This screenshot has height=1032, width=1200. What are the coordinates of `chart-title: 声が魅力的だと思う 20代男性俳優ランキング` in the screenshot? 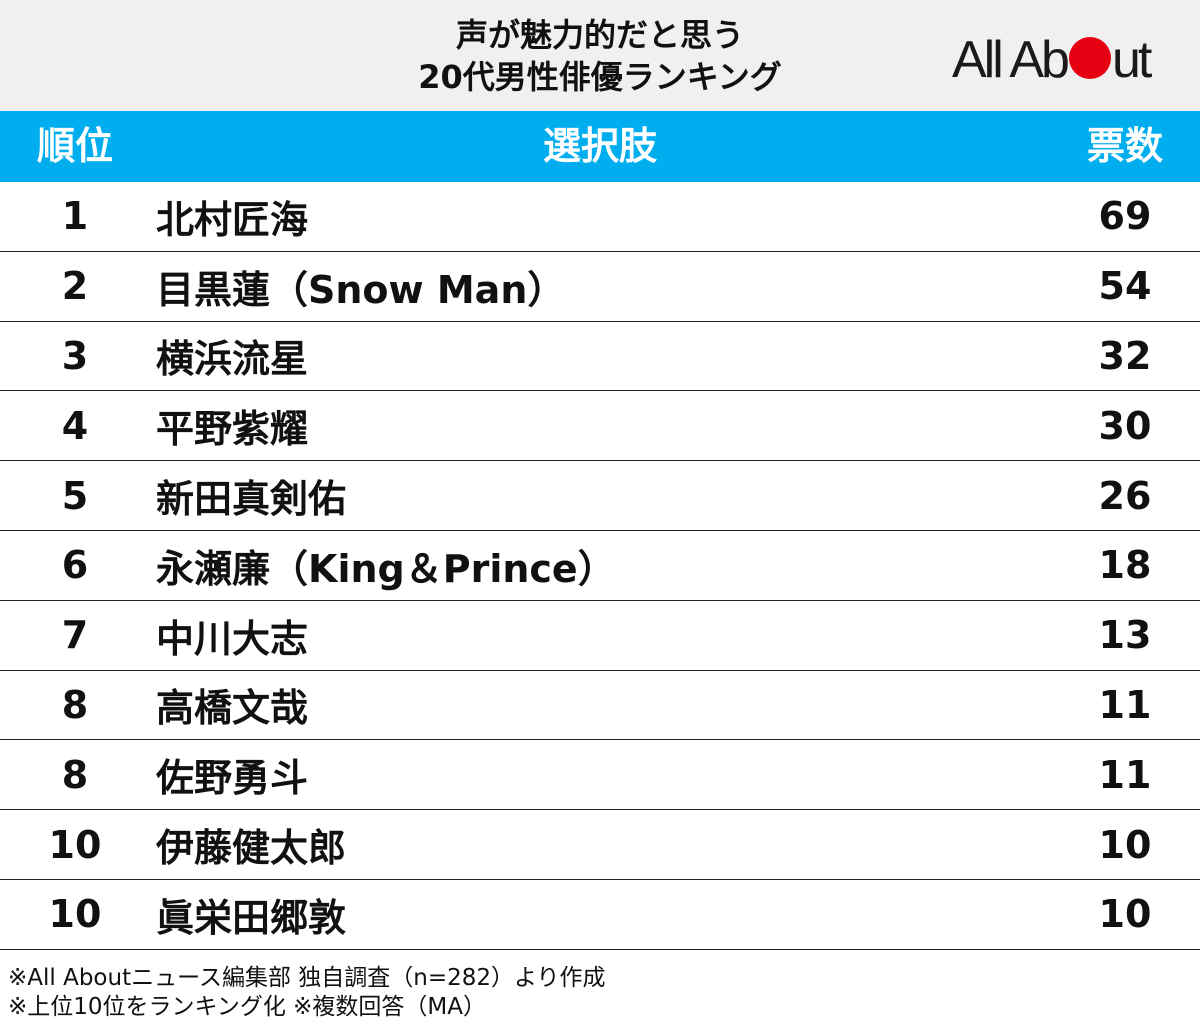 It's located at (600, 56).